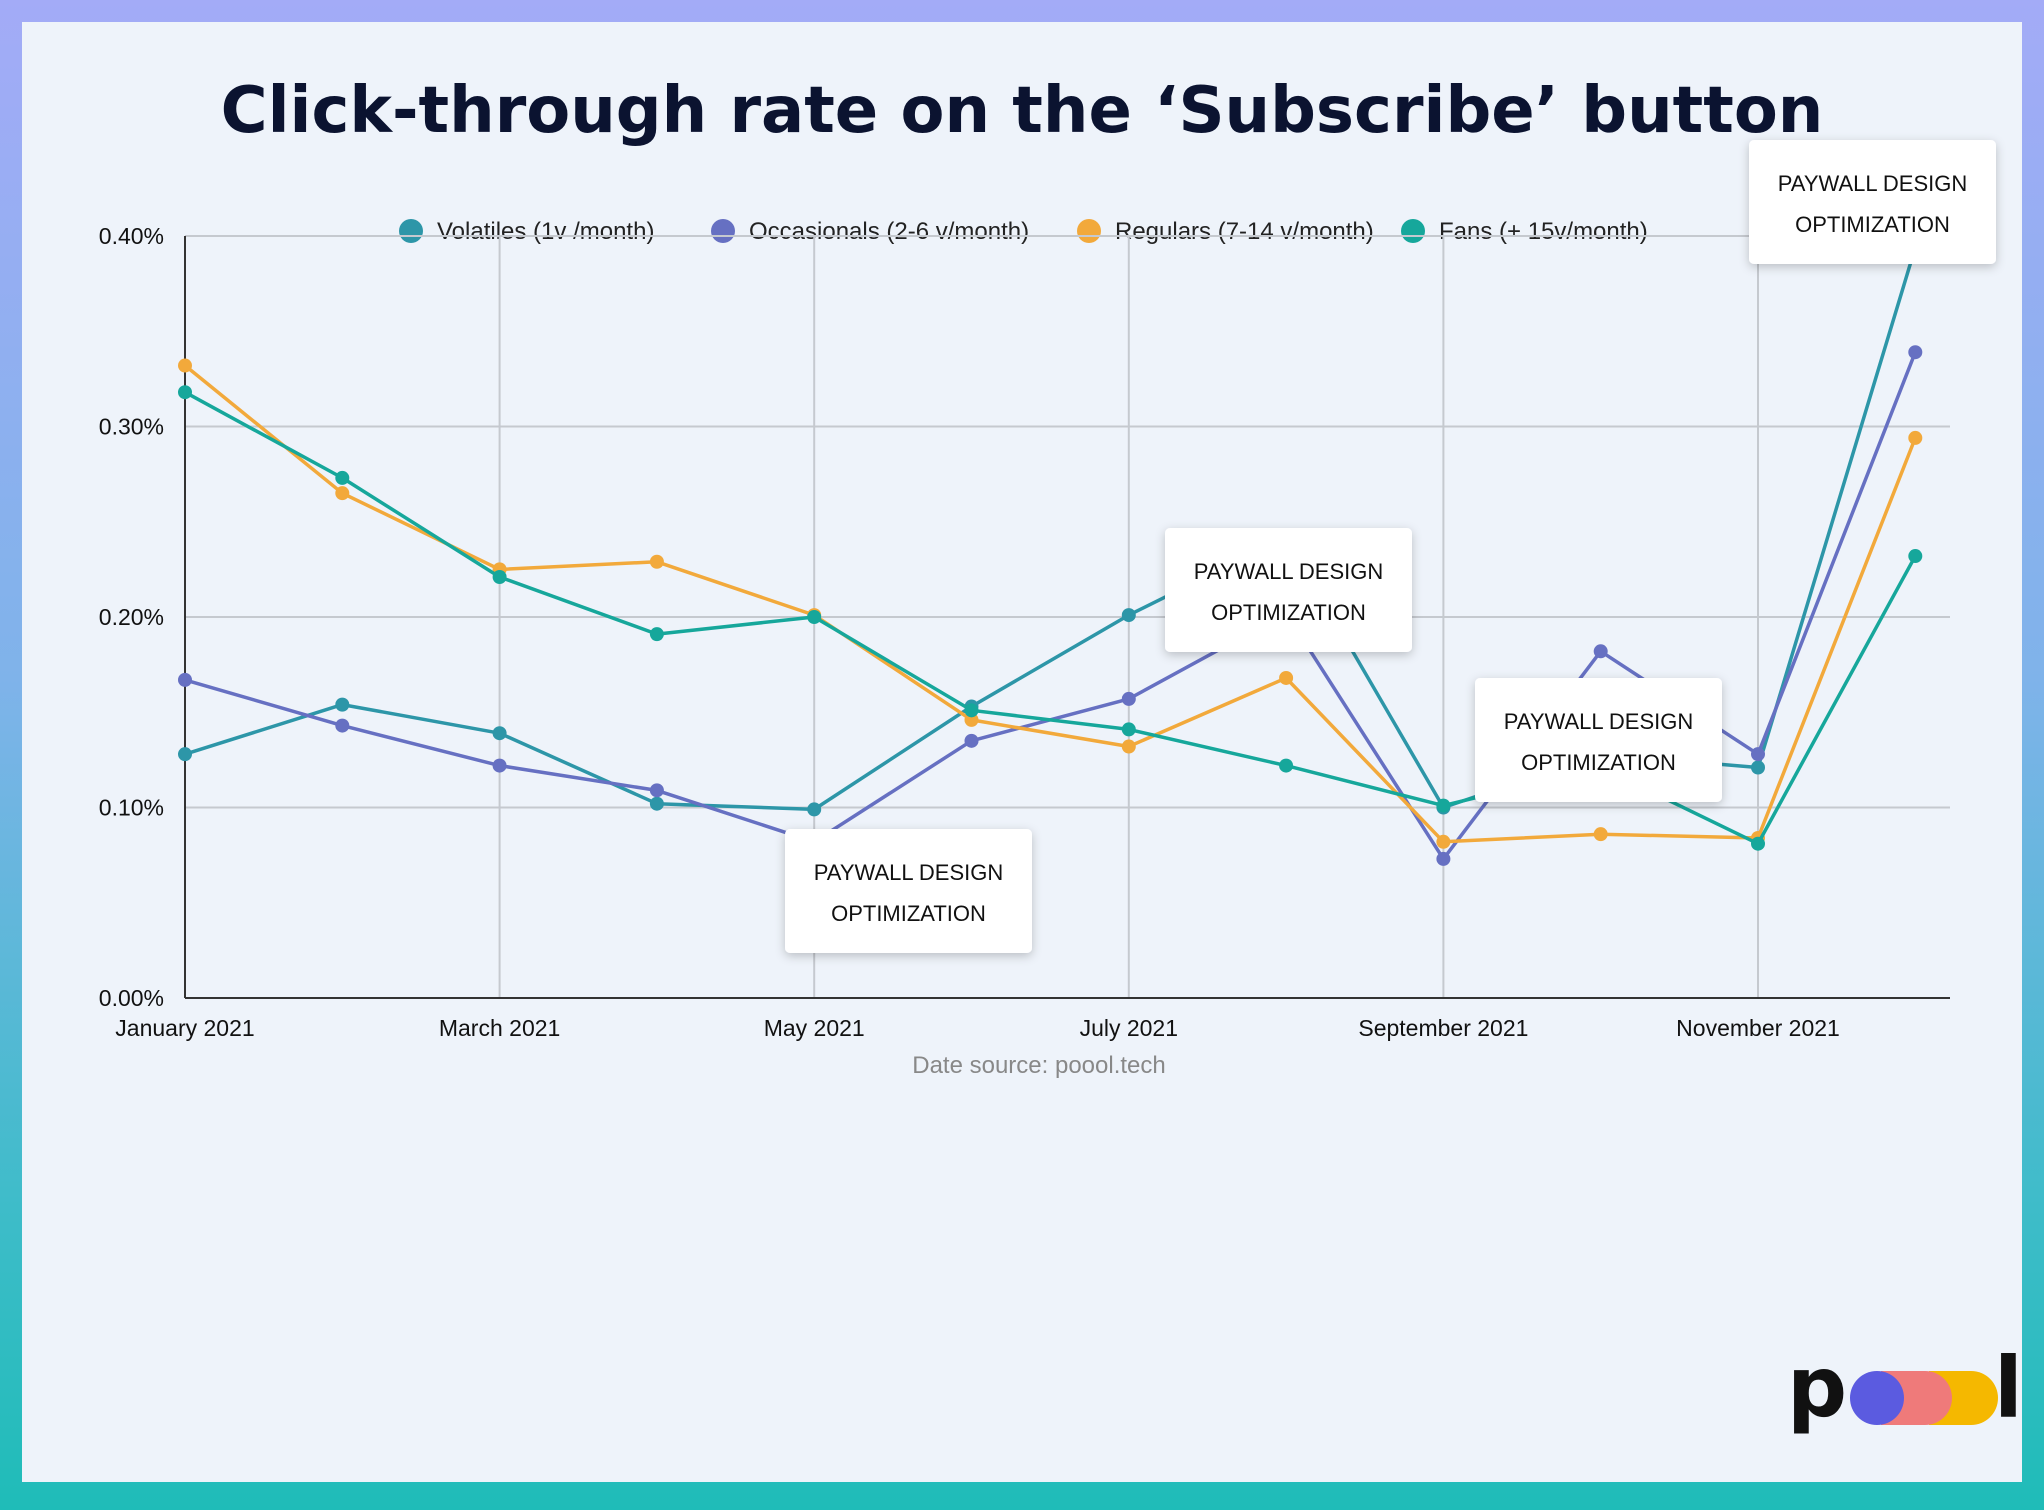 The image size is (2044, 1510). What do you see at coordinates (131, 617) in the screenshot?
I see `y-tick-label: 0.20%` at bounding box center [131, 617].